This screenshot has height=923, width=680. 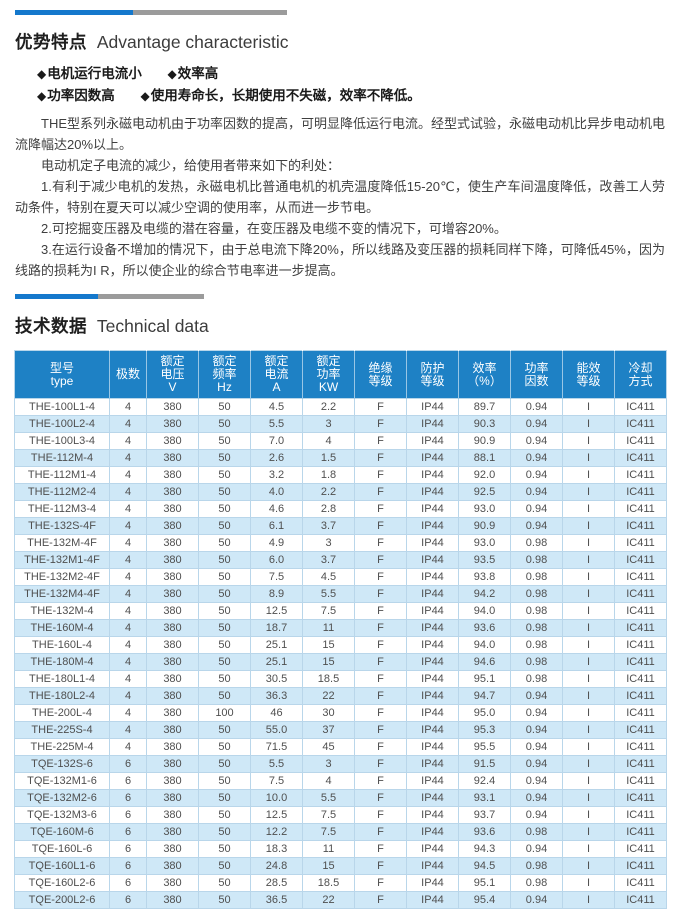 What do you see at coordinates (76, 96) in the screenshot?
I see `bullet-item: ◆功率因数高` at bounding box center [76, 96].